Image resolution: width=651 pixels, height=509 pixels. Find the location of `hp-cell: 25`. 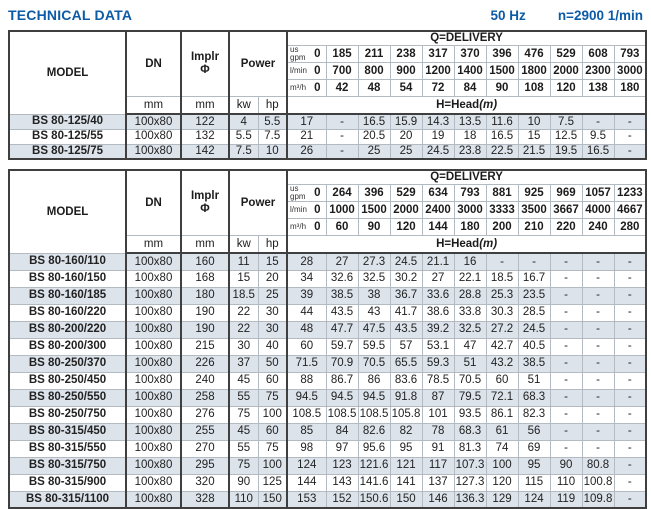

hp-cell: 25 is located at coordinates (272, 295).